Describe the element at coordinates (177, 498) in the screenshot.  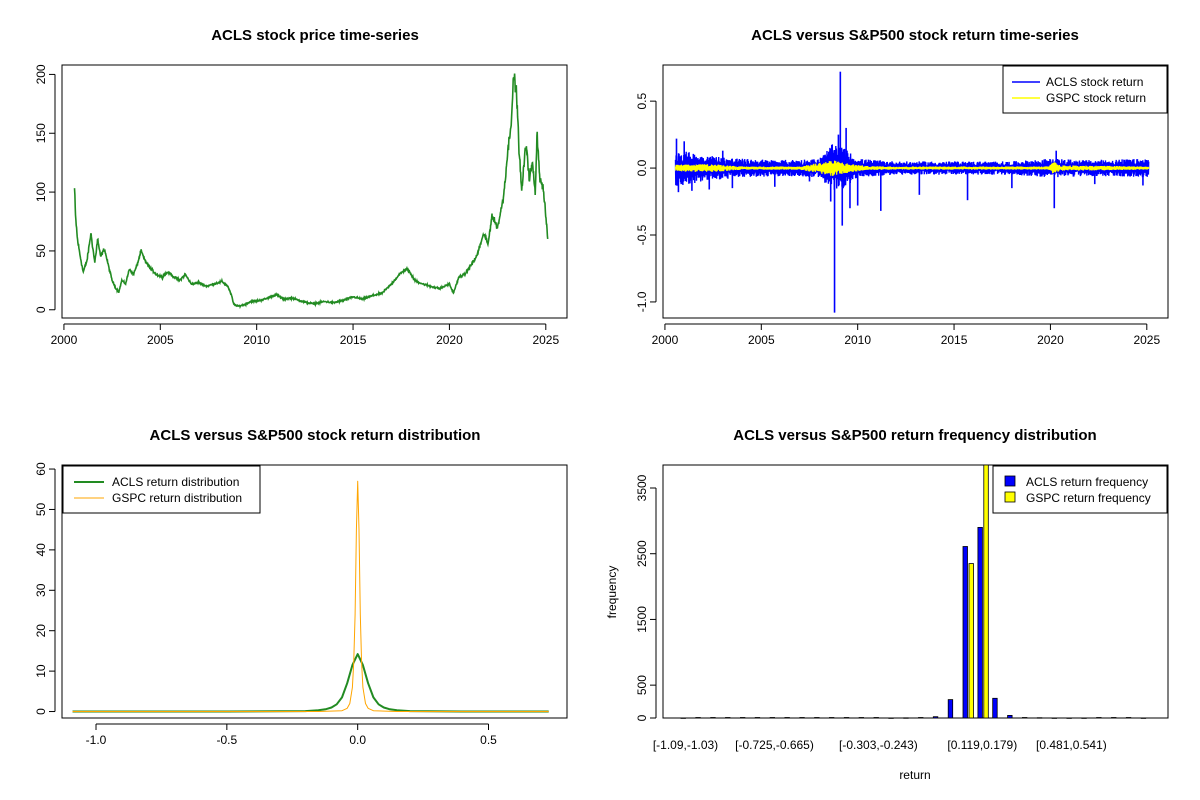
I see `legend-label-gspc: GSPC return distribution` at that location.